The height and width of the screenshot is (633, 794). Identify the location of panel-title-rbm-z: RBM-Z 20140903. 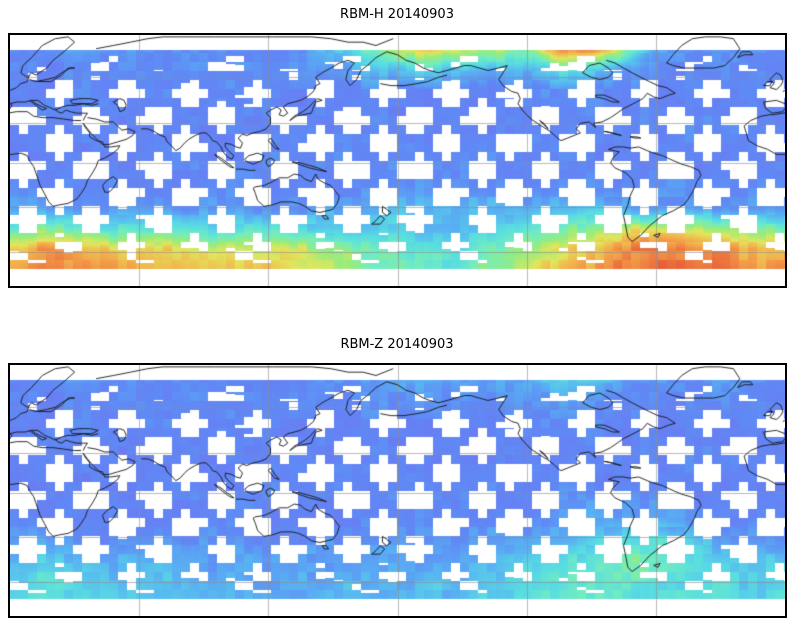
(397, 344).